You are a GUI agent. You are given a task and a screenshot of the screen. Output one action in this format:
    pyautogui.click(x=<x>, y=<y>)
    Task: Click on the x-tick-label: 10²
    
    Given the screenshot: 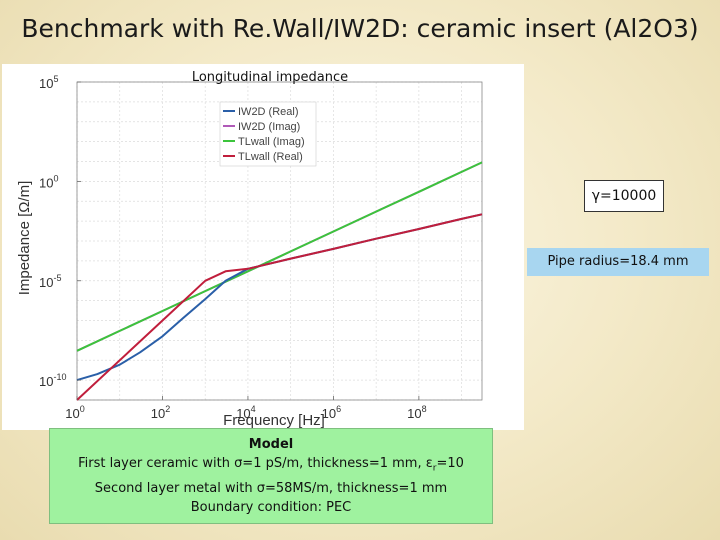 What is the action you would take?
    pyautogui.click(x=160, y=412)
    